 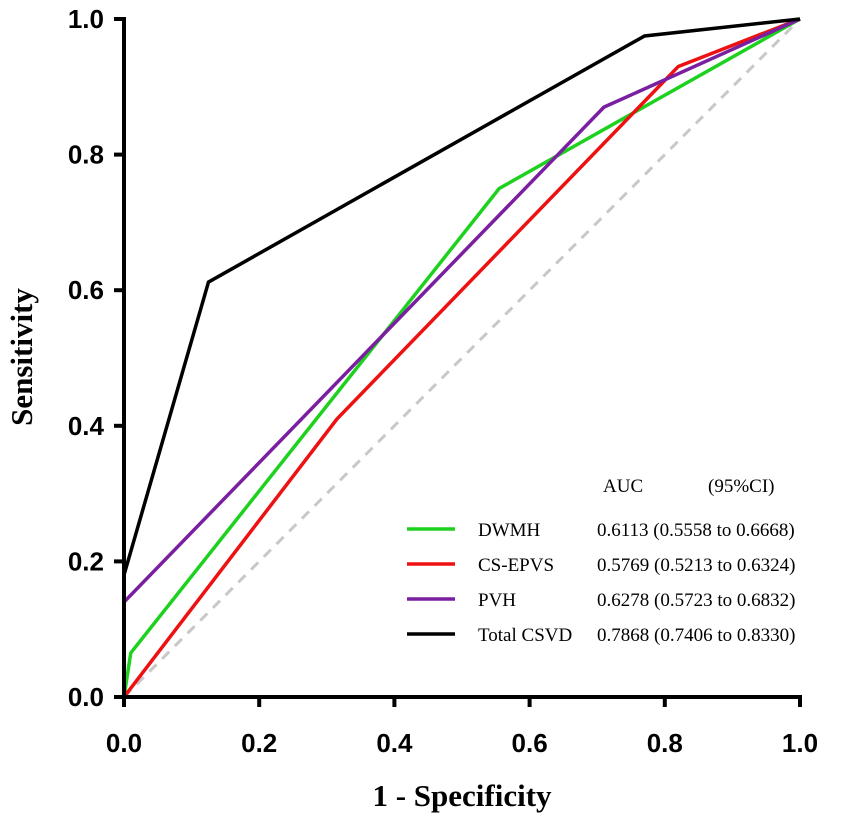 I want to click on legend-label-cs-epvs: CS-EPVS, so click(x=516, y=565).